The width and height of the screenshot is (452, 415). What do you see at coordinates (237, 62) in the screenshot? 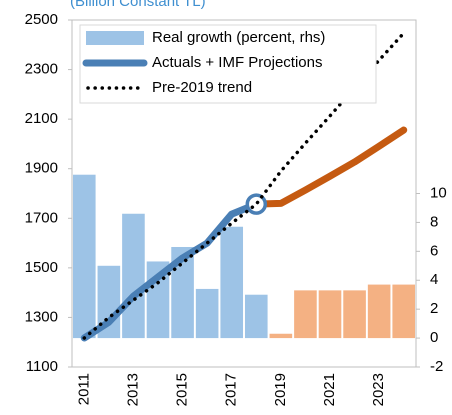
I see `legend-label: Actuals + IMF Projections` at bounding box center [237, 62].